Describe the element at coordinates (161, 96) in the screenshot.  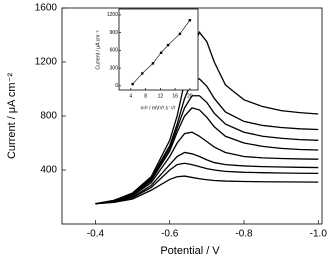
I see `x-tick-label: 12` at that location.